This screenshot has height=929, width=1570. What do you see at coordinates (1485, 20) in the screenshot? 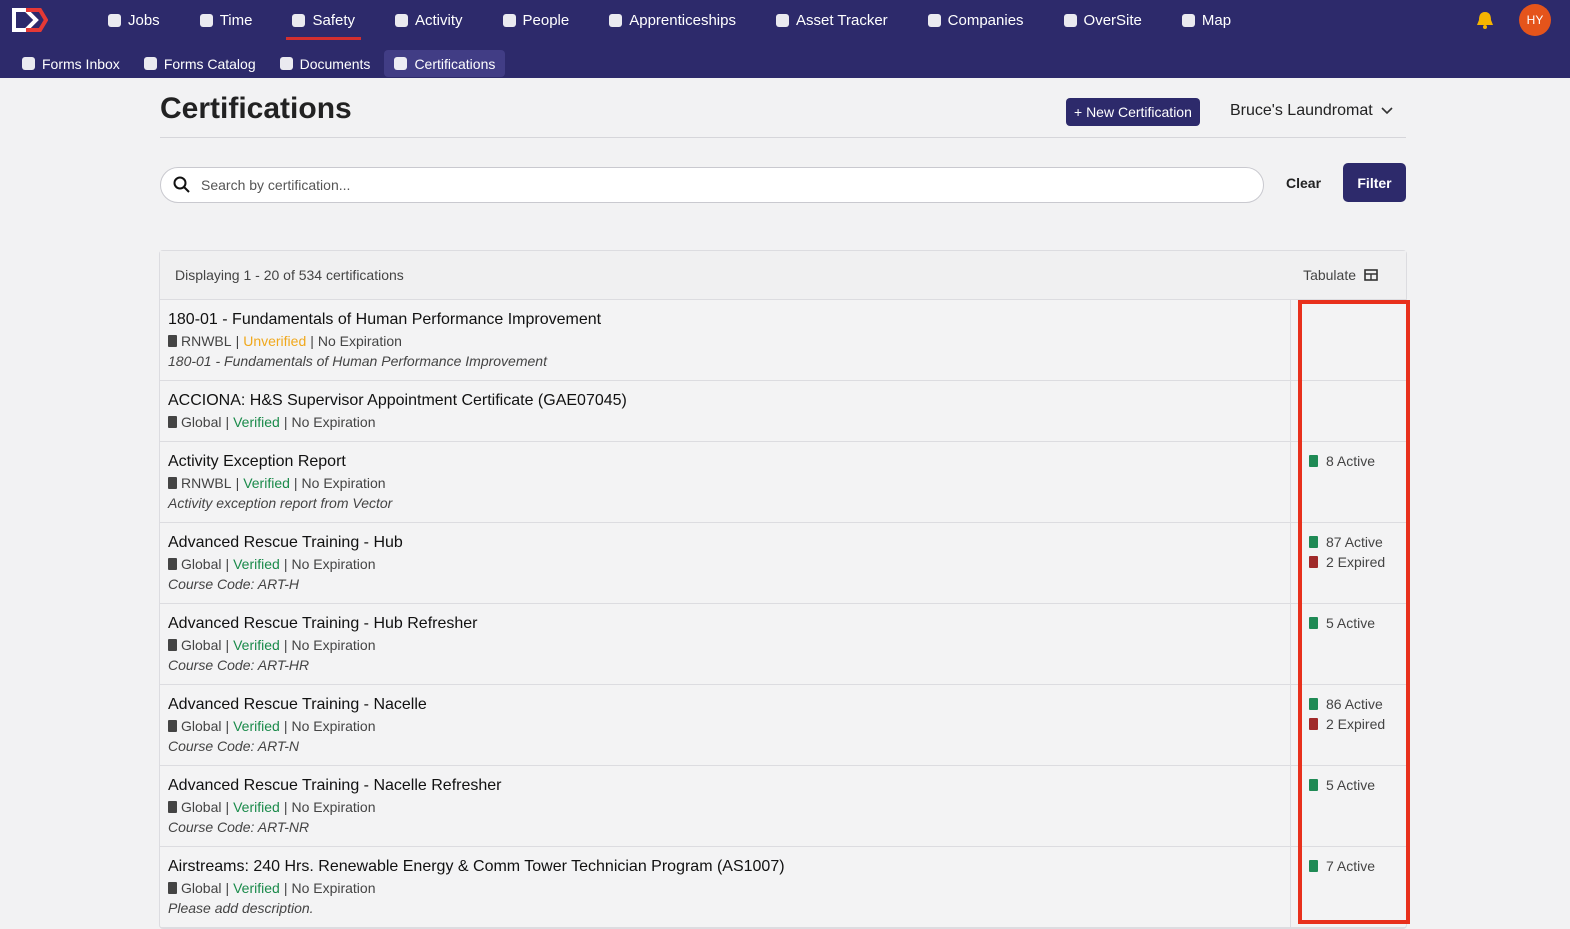
I see `notifications` at bounding box center [1485, 20].